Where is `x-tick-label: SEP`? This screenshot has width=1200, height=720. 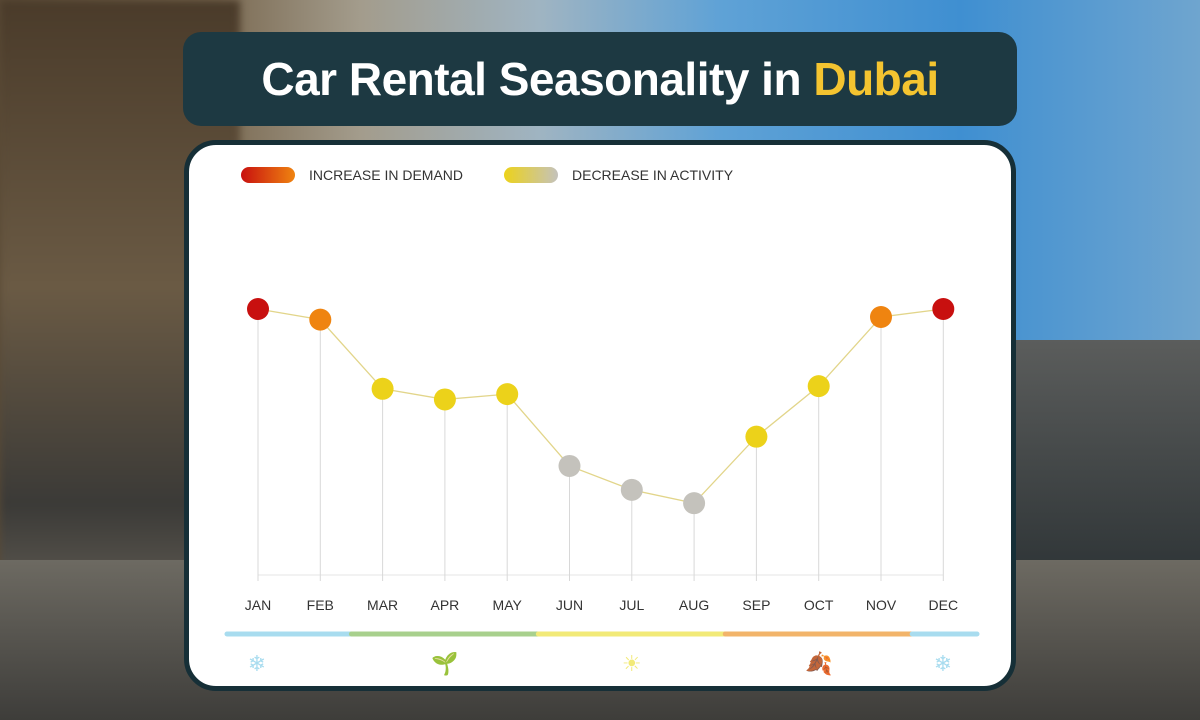 x-tick-label: SEP is located at coordinates (756, 605).